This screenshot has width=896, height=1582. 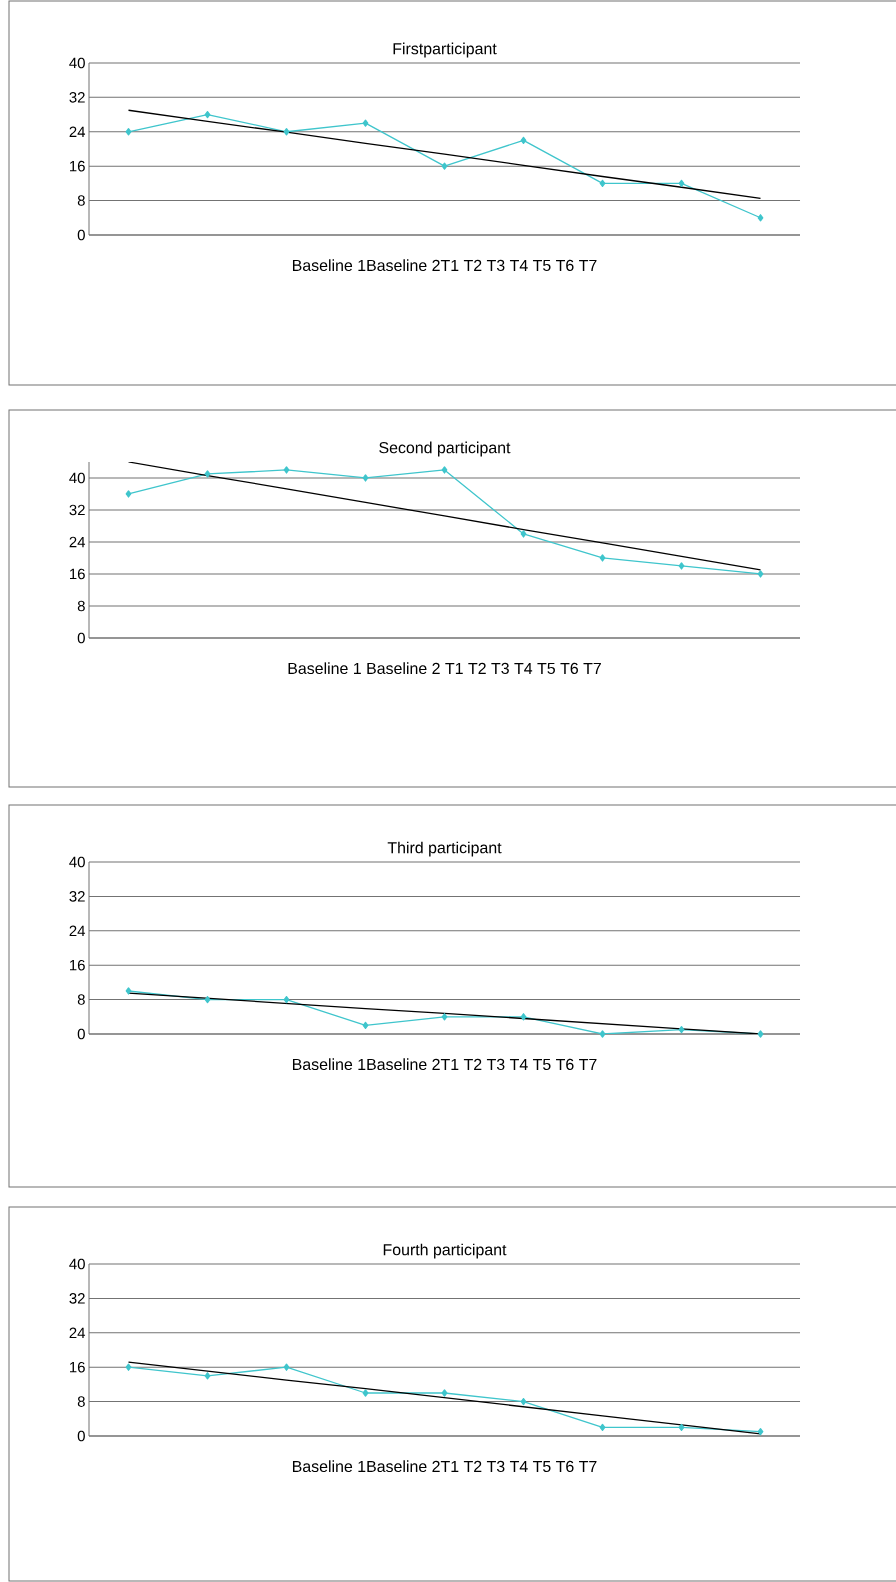 What do you see at coordinates (444, 154) in the screenshot?
I see `line-series` at bounding box center [444, 154].